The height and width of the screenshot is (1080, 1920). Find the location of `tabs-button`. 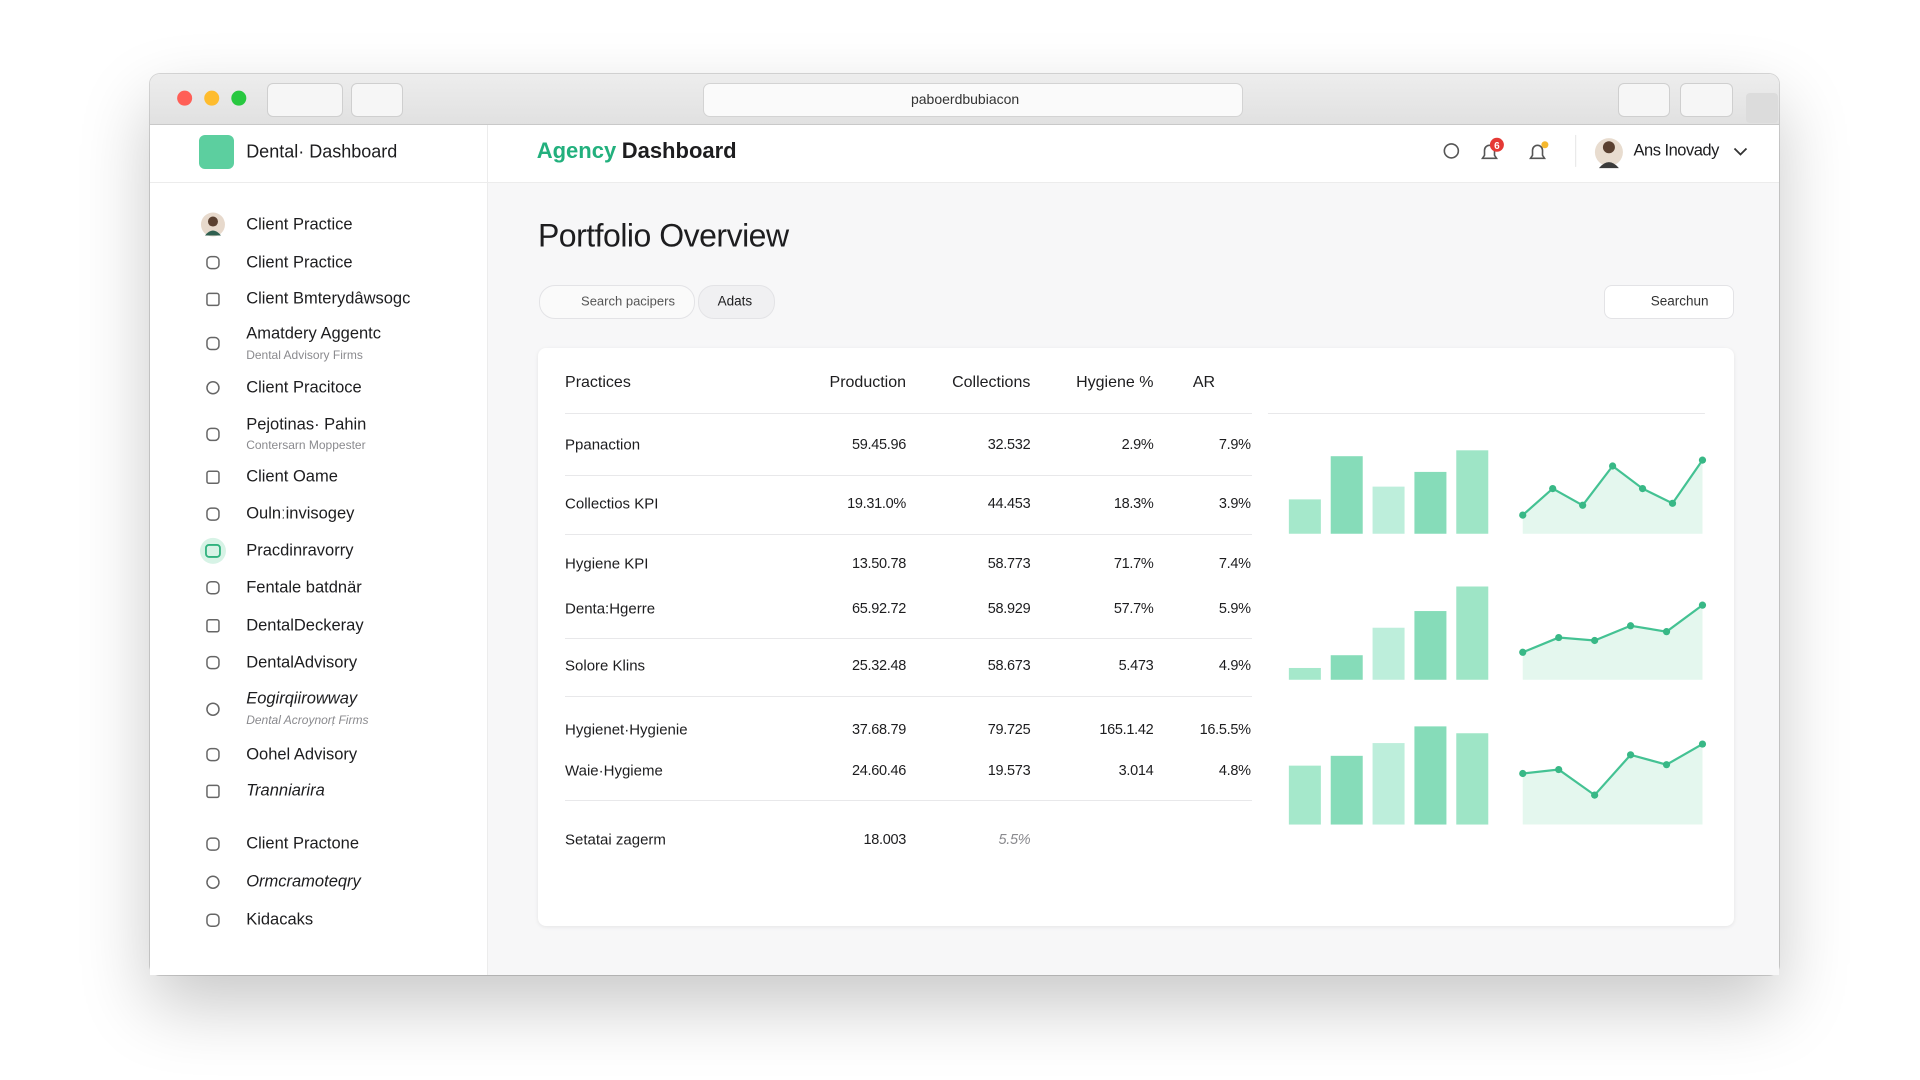

tabs-button is located at coordinates (1706, 100).